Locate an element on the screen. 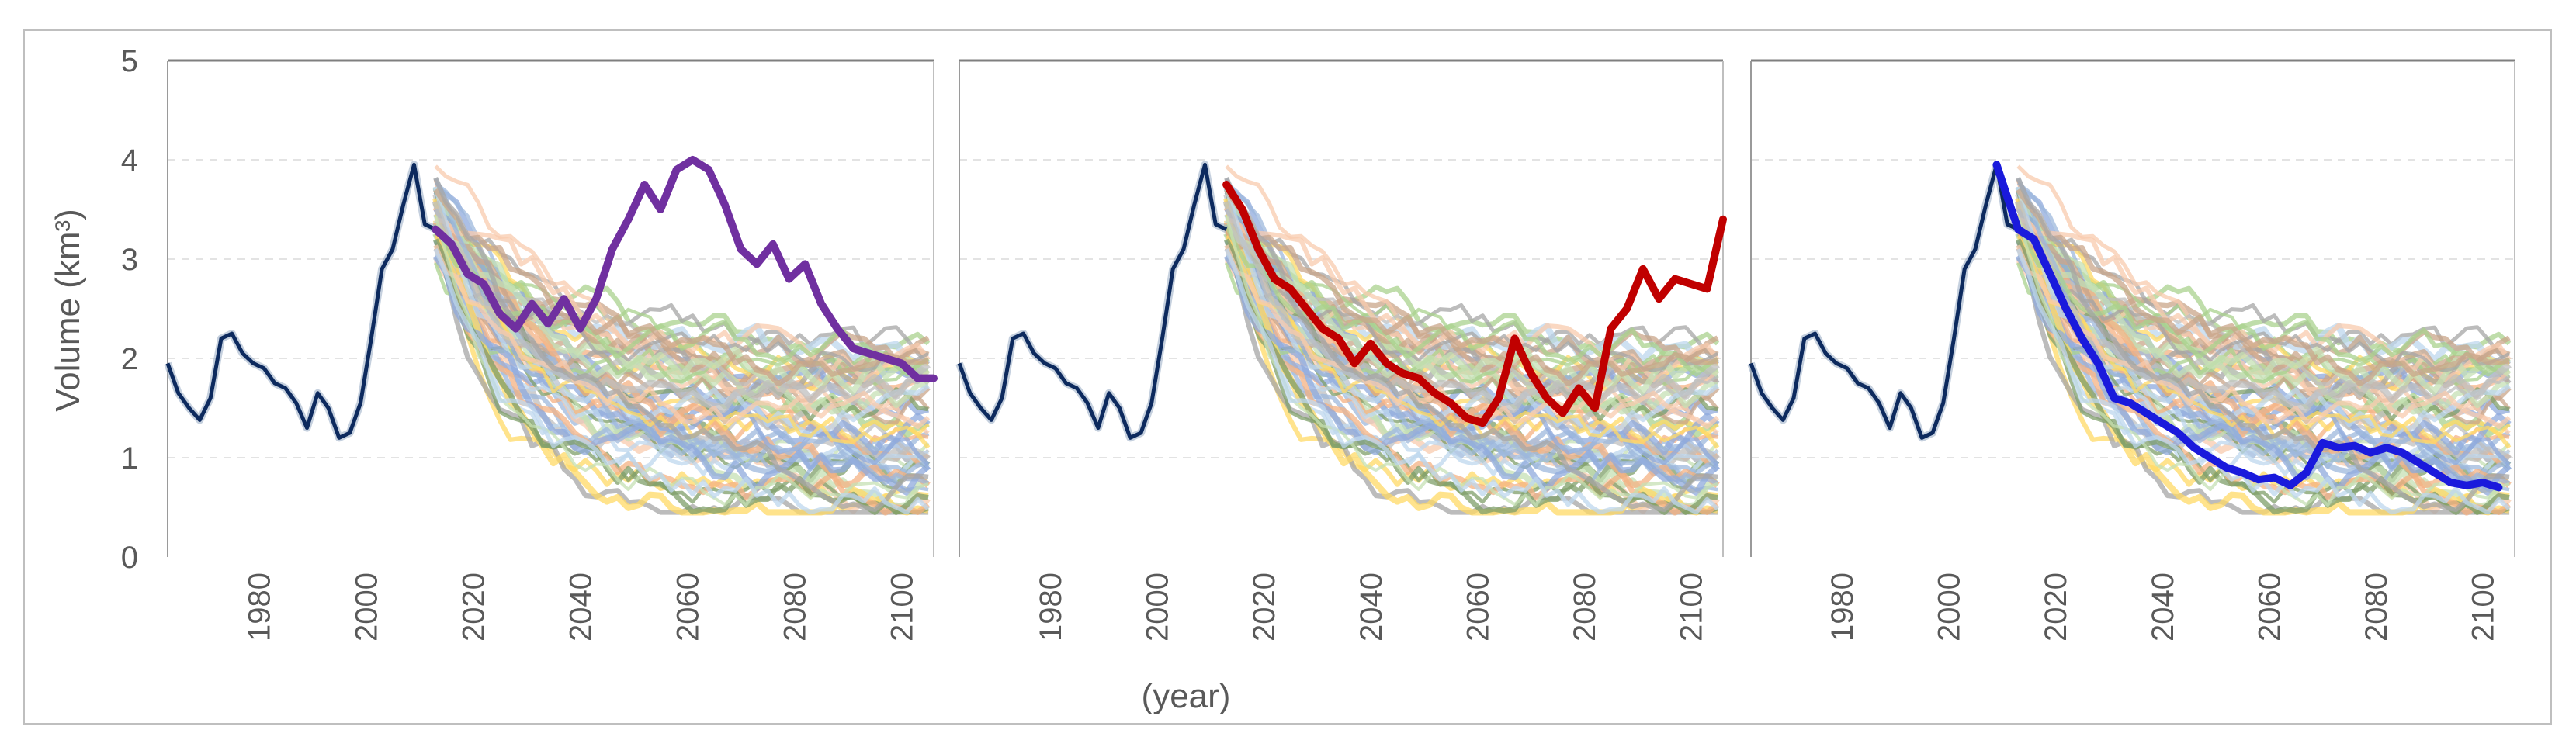 The image size is (2576, 754). highlight-line-blue is located at coordinates (2247, 326).